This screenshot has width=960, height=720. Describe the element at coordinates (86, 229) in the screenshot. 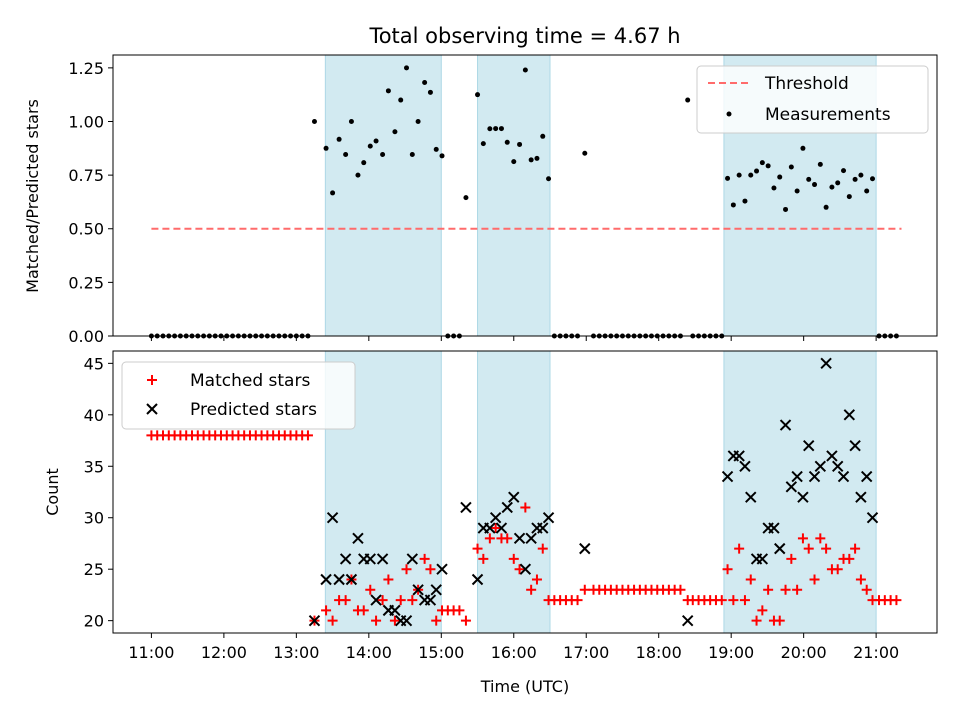

I see `y-tick-label: 0.50` at that location.